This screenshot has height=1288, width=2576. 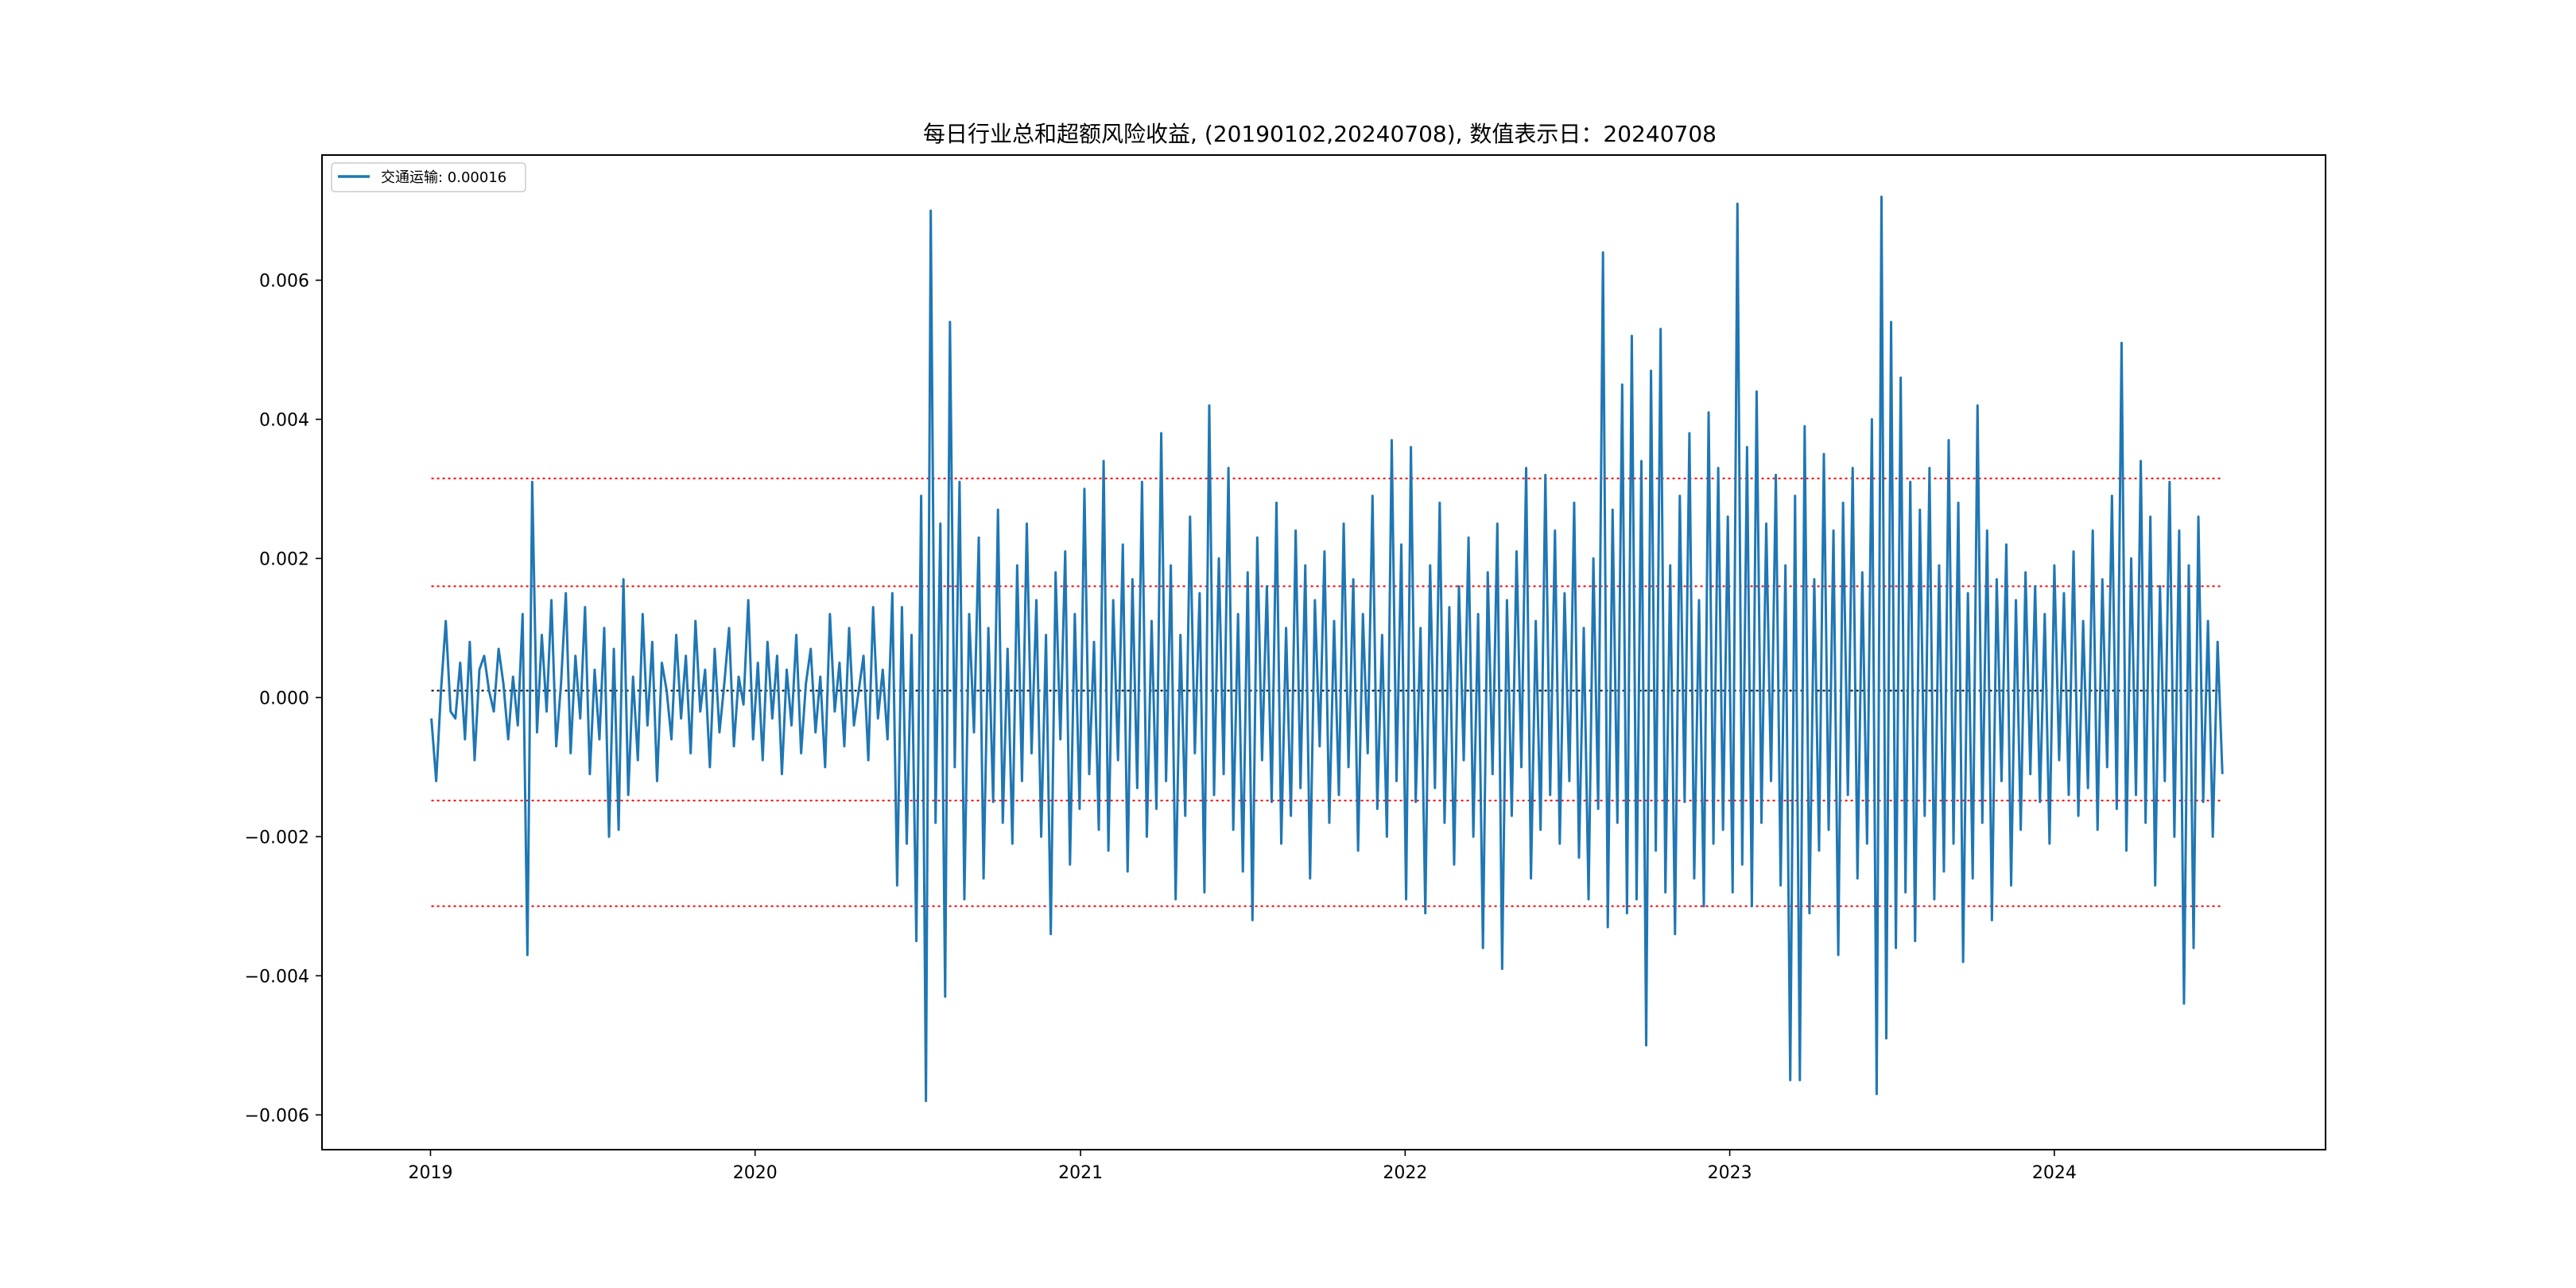 I want to click on y-axis: −0.006 −0.004 −0.002 0.000 0.002 0.004 0.006, so click(x=283, y=699).